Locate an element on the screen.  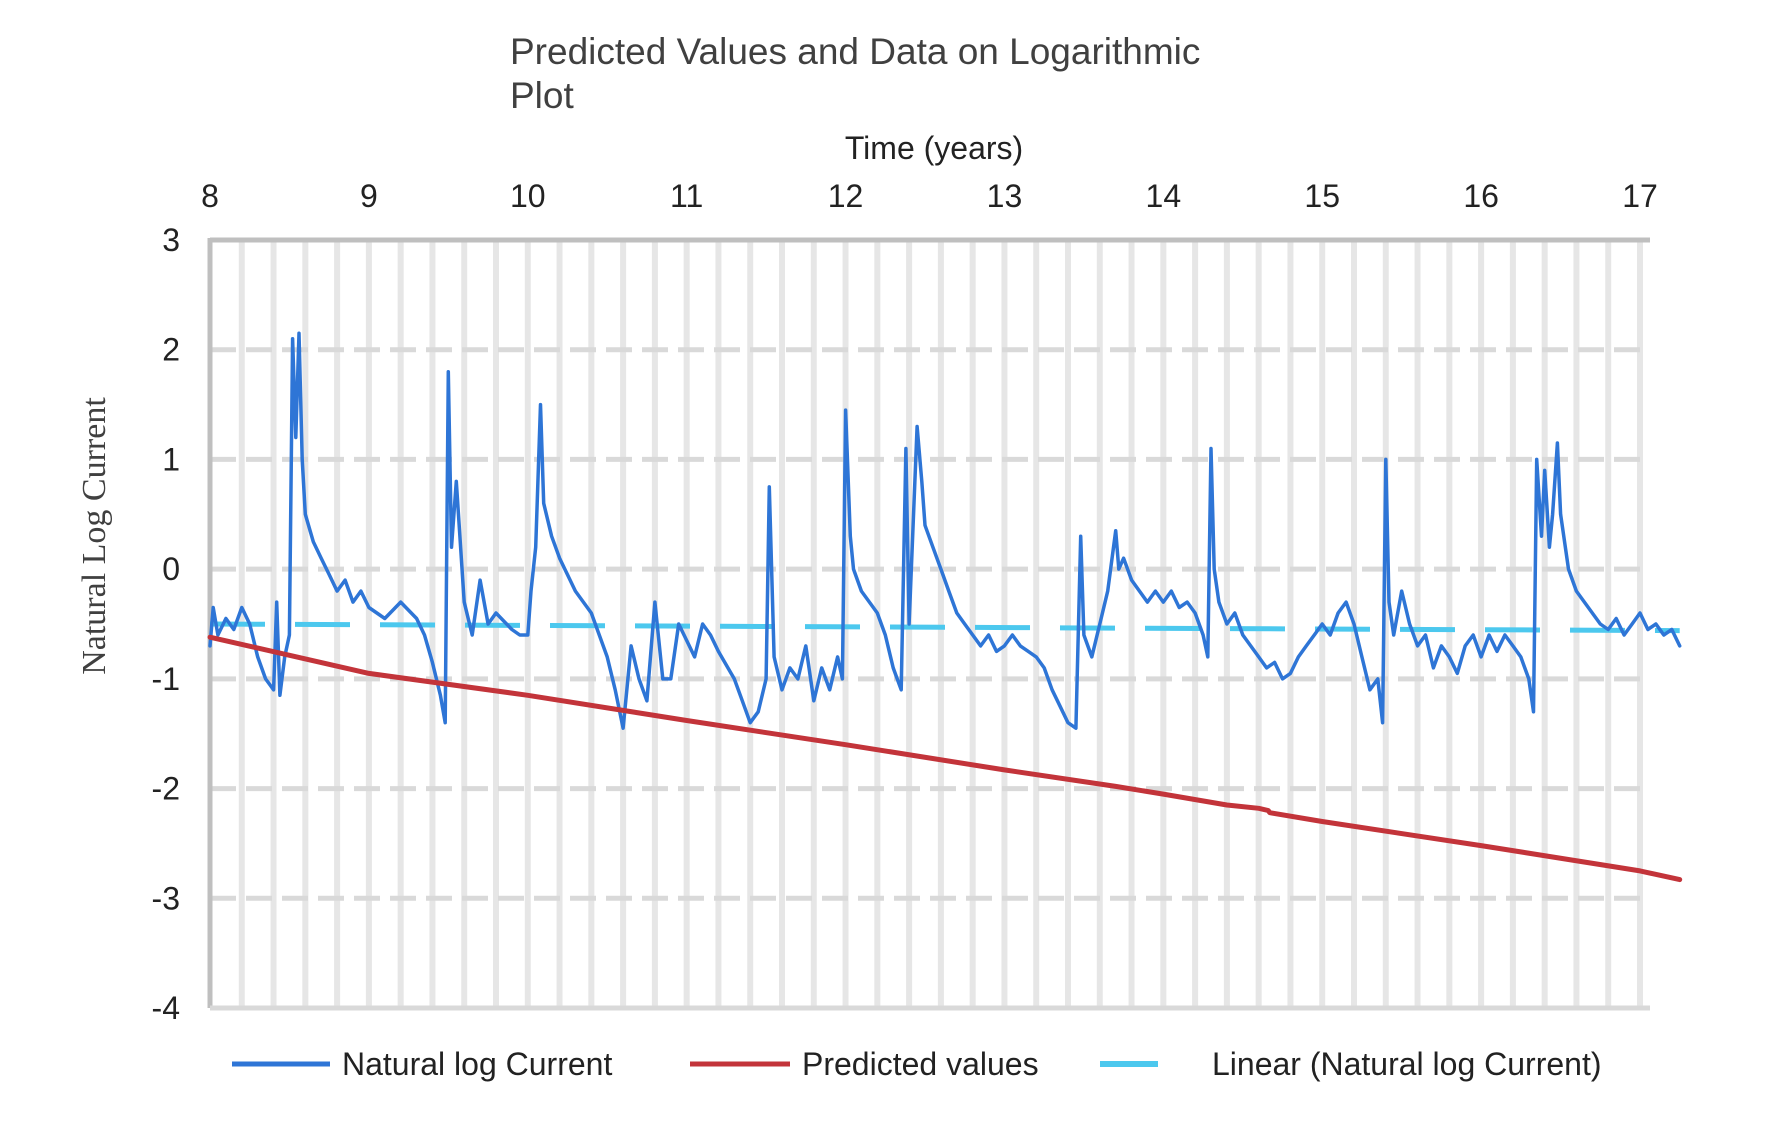
x-tick-label: 14 is located at coordinates (1164, 196).